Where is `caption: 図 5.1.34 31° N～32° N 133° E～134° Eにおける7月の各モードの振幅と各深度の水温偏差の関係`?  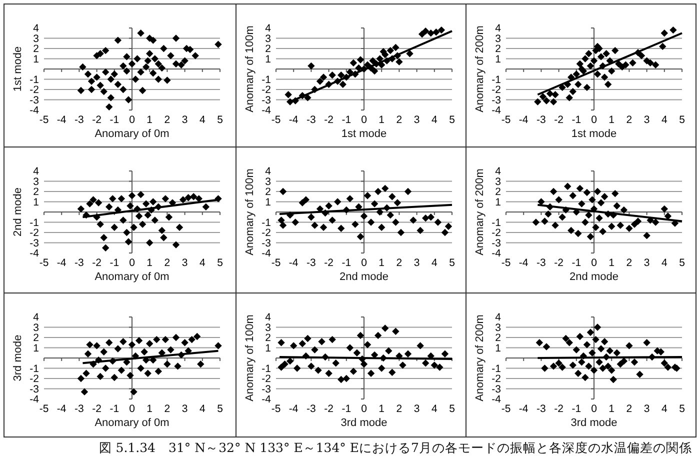 caption: 図 5.1.34 31° N～32° N 133° E～134° Eにおける7月の各モードの振幅と各深度の水温偏差の関係 is located at coordinates (395, 447).